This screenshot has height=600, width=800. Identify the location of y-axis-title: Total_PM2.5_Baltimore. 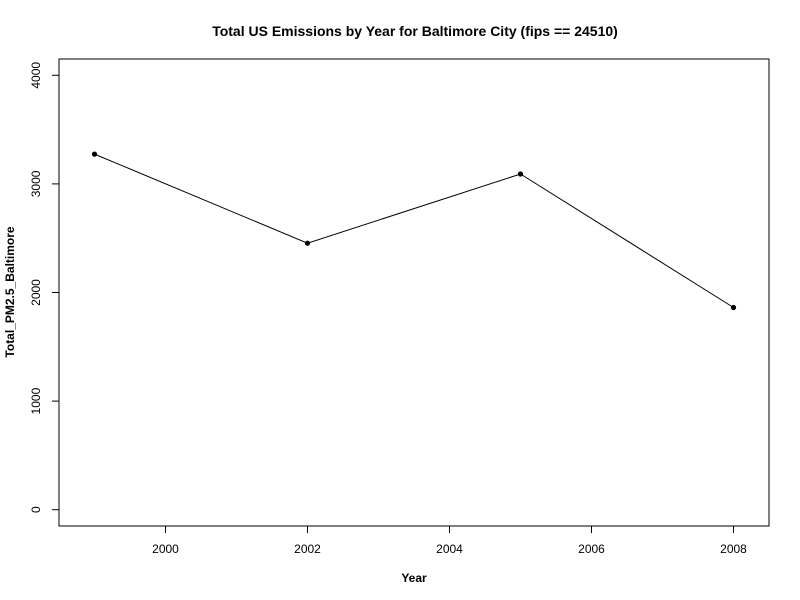
(10, 291).